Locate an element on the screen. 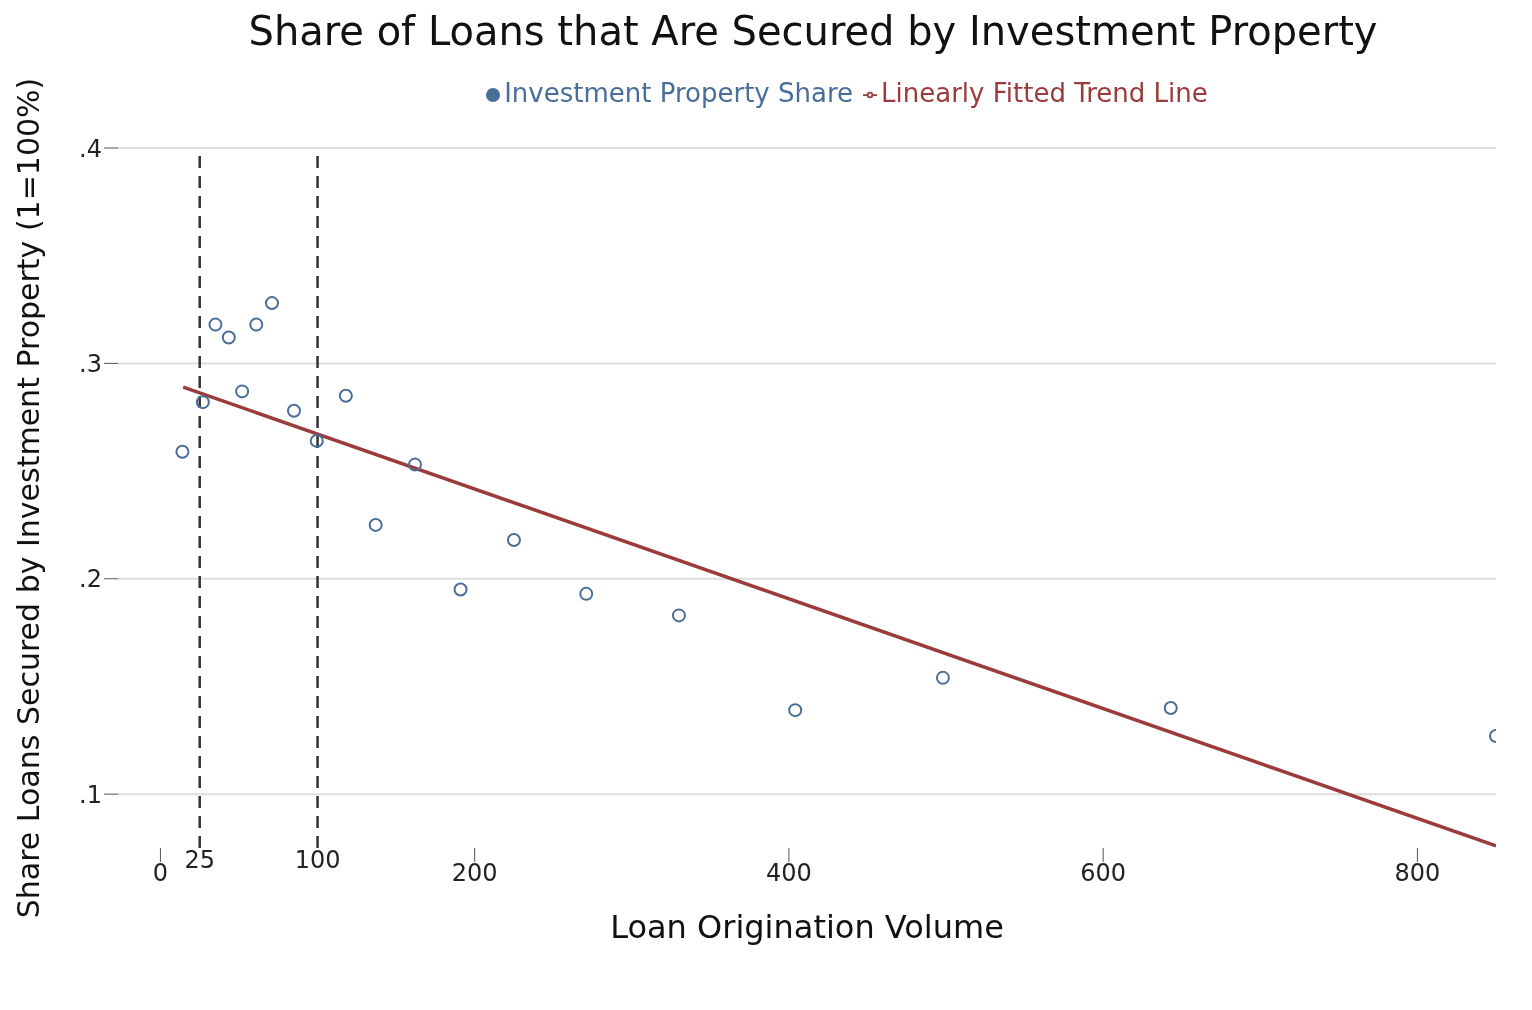 The image size is (1532, 1010). ref-line-label: 25 is located at coordinates (199, 860).